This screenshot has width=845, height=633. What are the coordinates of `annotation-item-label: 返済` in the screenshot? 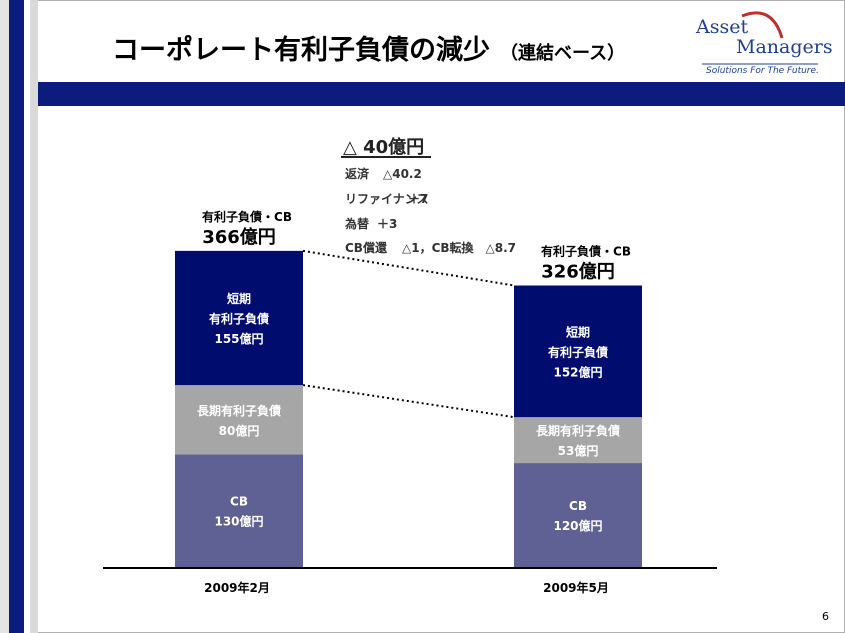 It's located at (357, 173).